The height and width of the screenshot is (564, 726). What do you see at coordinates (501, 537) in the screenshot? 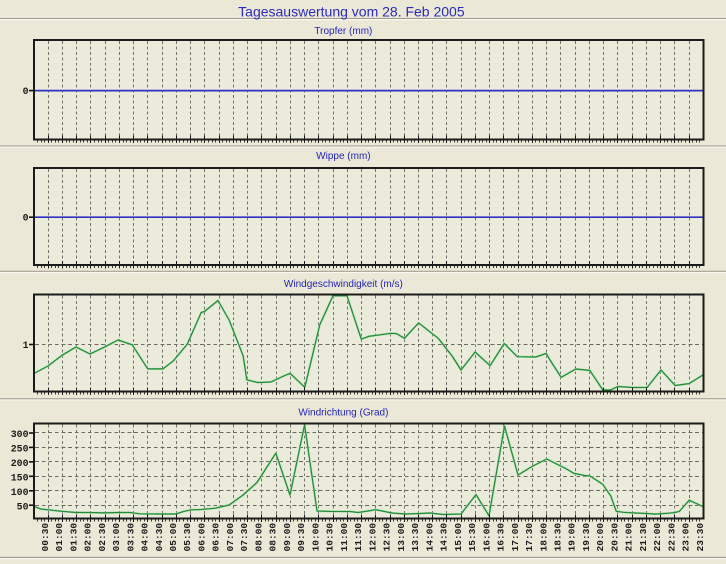
I see `svg-text: 16:30` at bounding box center [501, 537].